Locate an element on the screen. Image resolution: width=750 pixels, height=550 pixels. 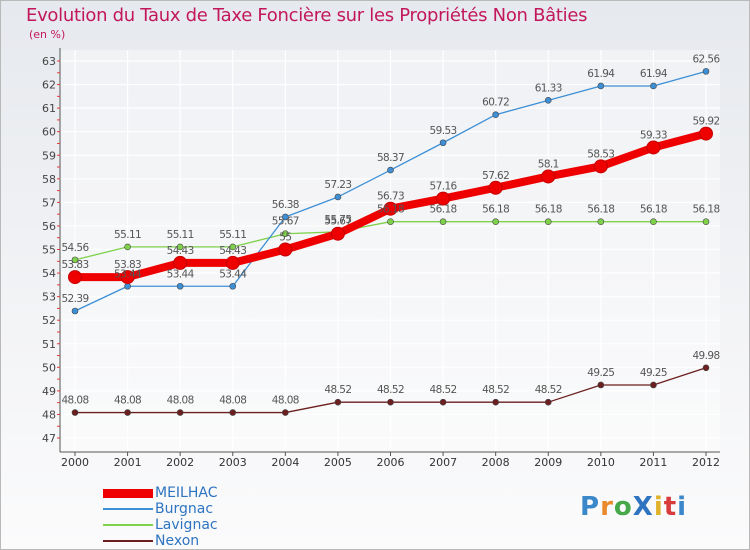
data-label-burgnac: 59.53 is located at coordinates (443, 131).